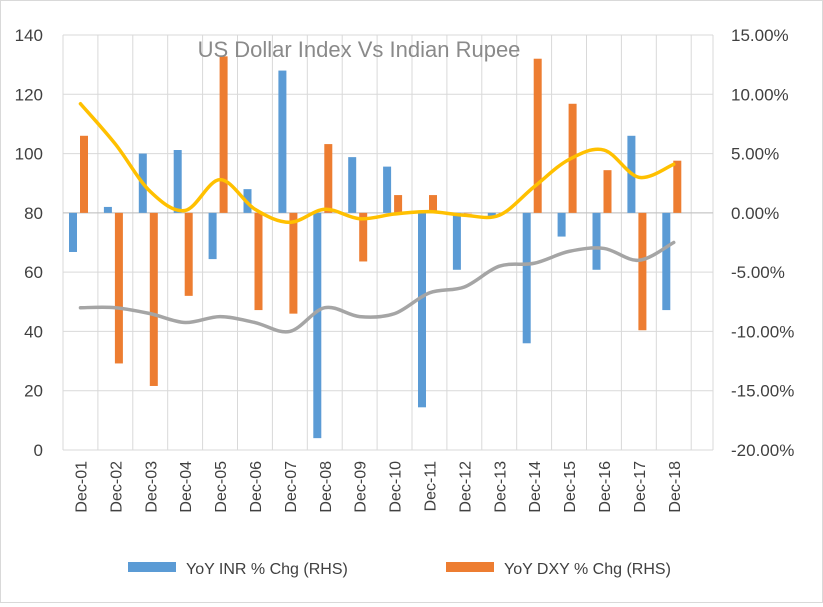  What do you see at coordinates (29, 35) in the screenshot?
I see `left-tick-label: 140` at bounding box center [29, 35].